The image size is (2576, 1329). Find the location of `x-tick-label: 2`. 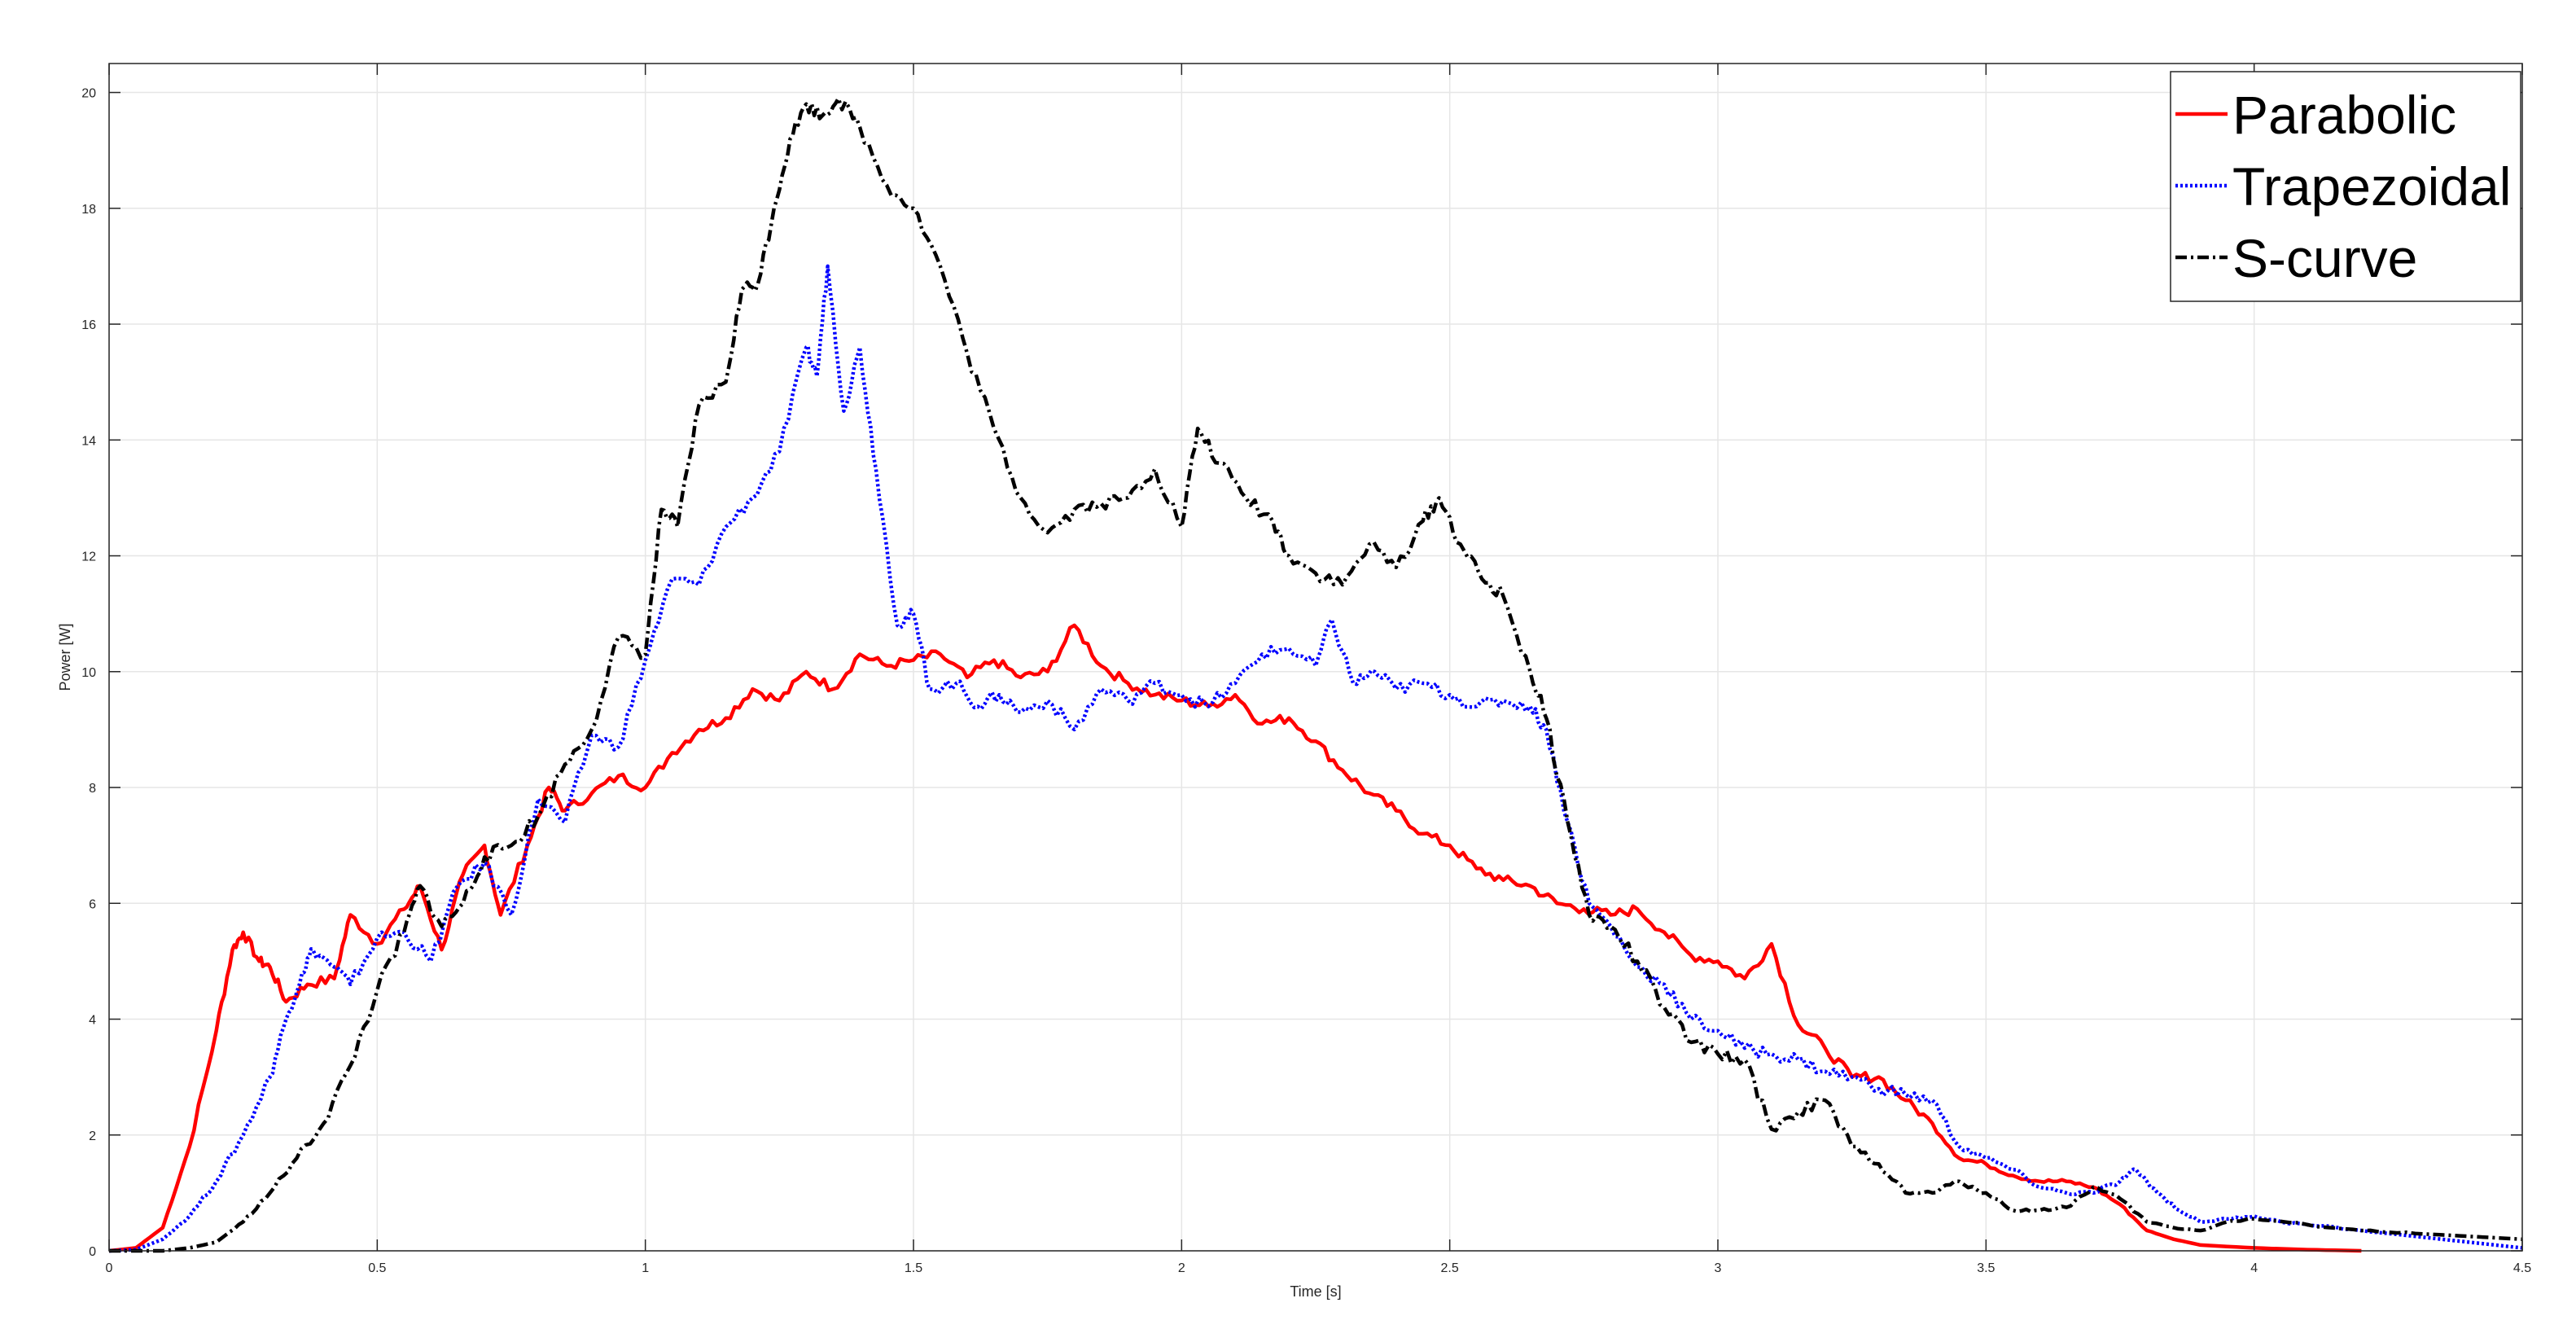

x-tick-label: 2 is located at coordinates (1181, 1268).